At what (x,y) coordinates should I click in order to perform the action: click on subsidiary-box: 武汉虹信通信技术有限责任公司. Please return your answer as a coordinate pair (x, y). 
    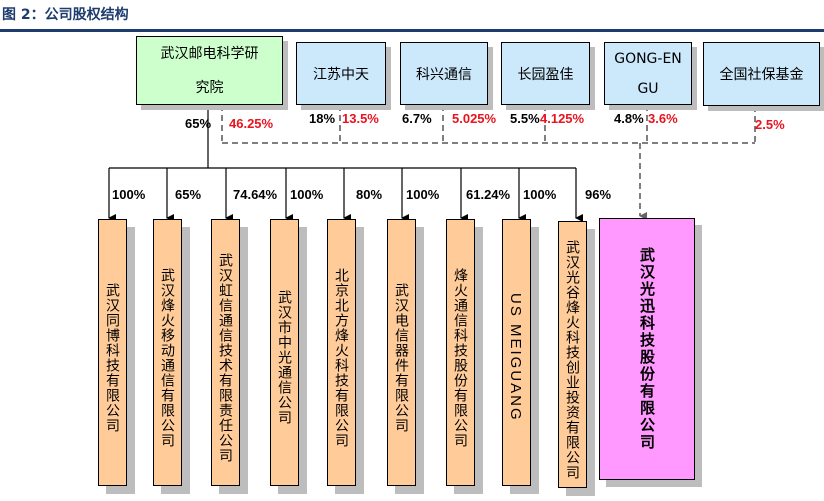
    Looking at the image, I should click on (225, 352).